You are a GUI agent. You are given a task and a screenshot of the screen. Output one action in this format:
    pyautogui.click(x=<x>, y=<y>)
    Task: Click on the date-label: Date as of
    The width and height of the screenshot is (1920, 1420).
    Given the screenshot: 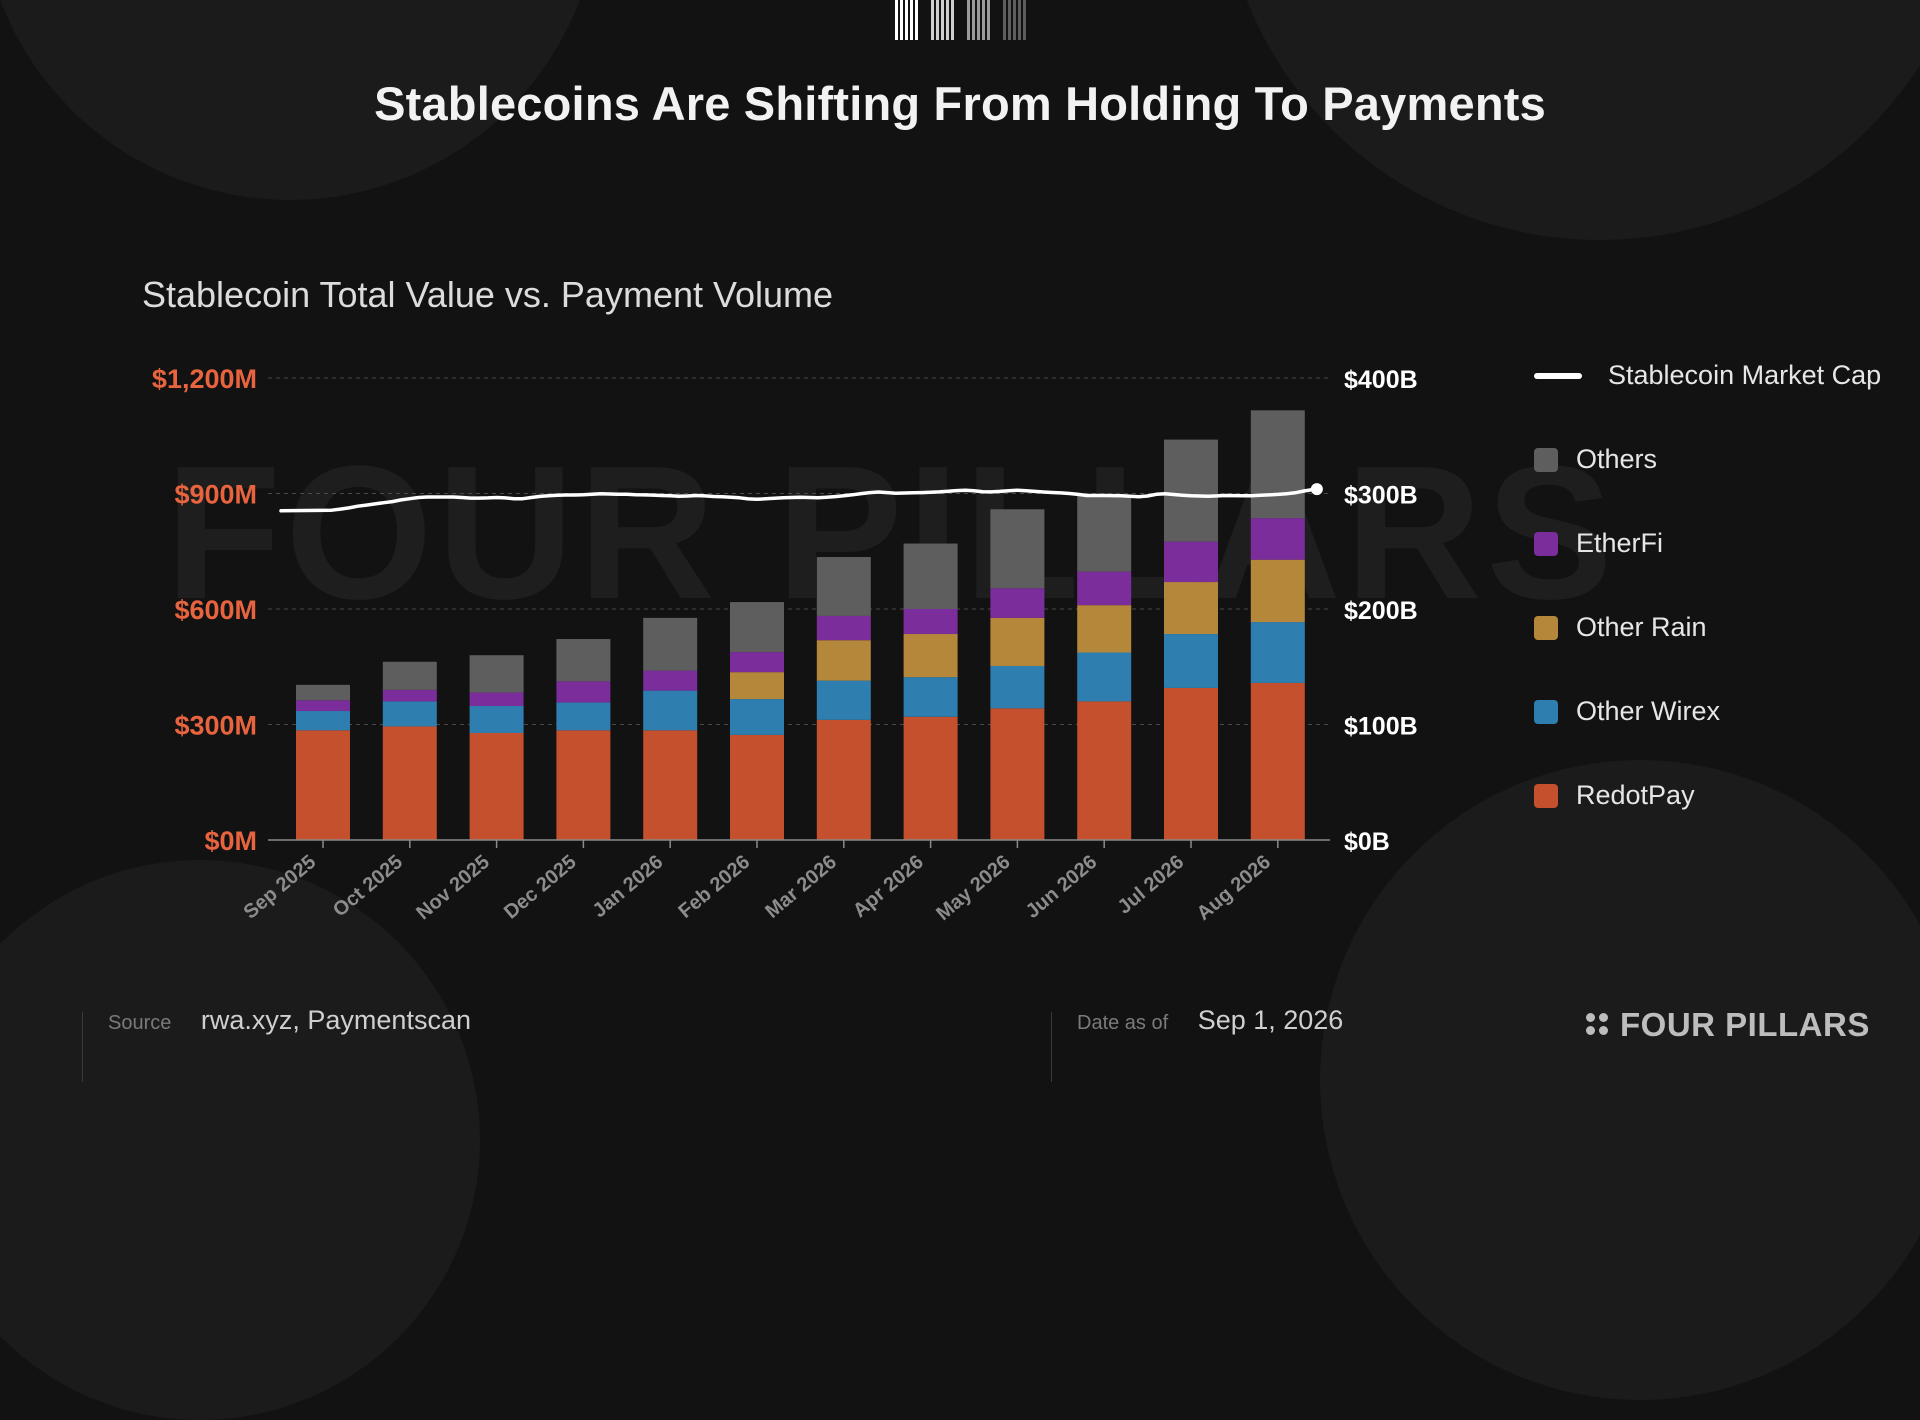 What is the action you would take?
    pyautogui.click(x=1123, y=1023)
    